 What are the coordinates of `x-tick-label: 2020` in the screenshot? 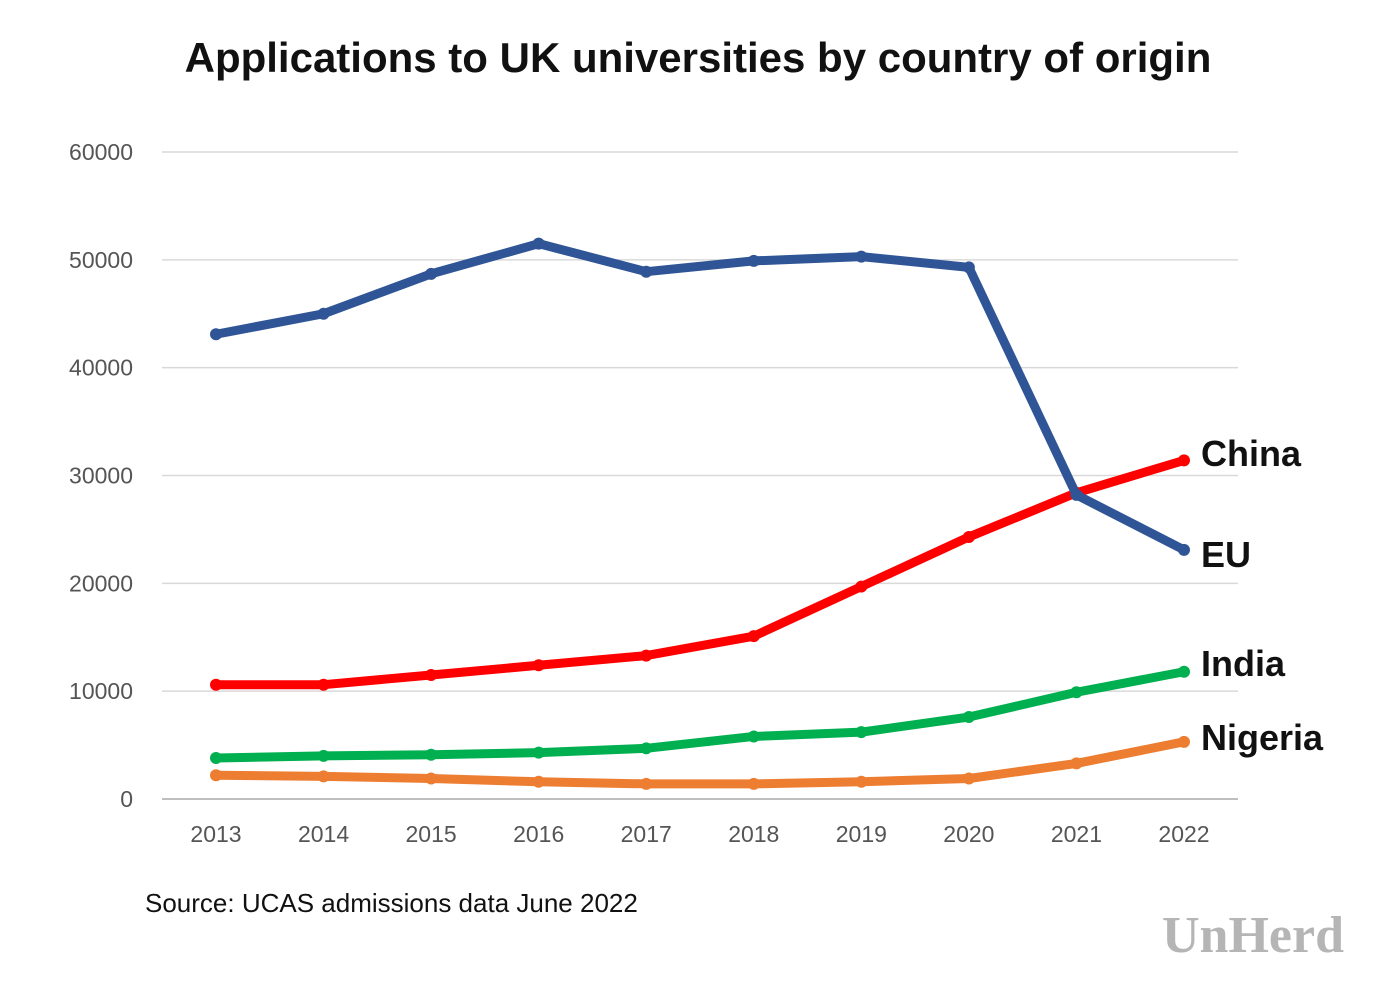 It's located at (968, 834).